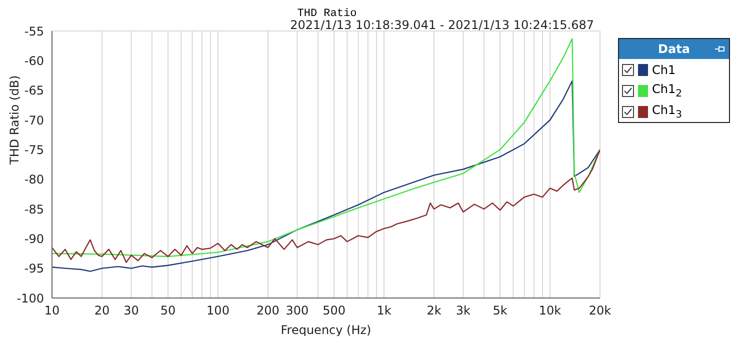 This screenshot has width=745, height=344. Describe the element at coordinates (667, 111) in the screenshot. I see `legend-label: Ch1$_{3}$` at that location.